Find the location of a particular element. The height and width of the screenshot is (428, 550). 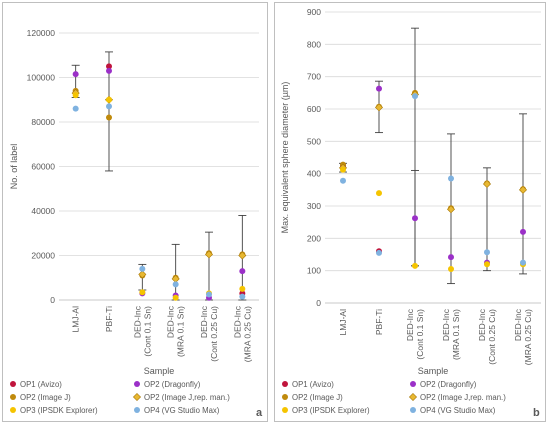

legend-label: OP2 (Image J,rep. man.) is located at coordinates (187, 397).